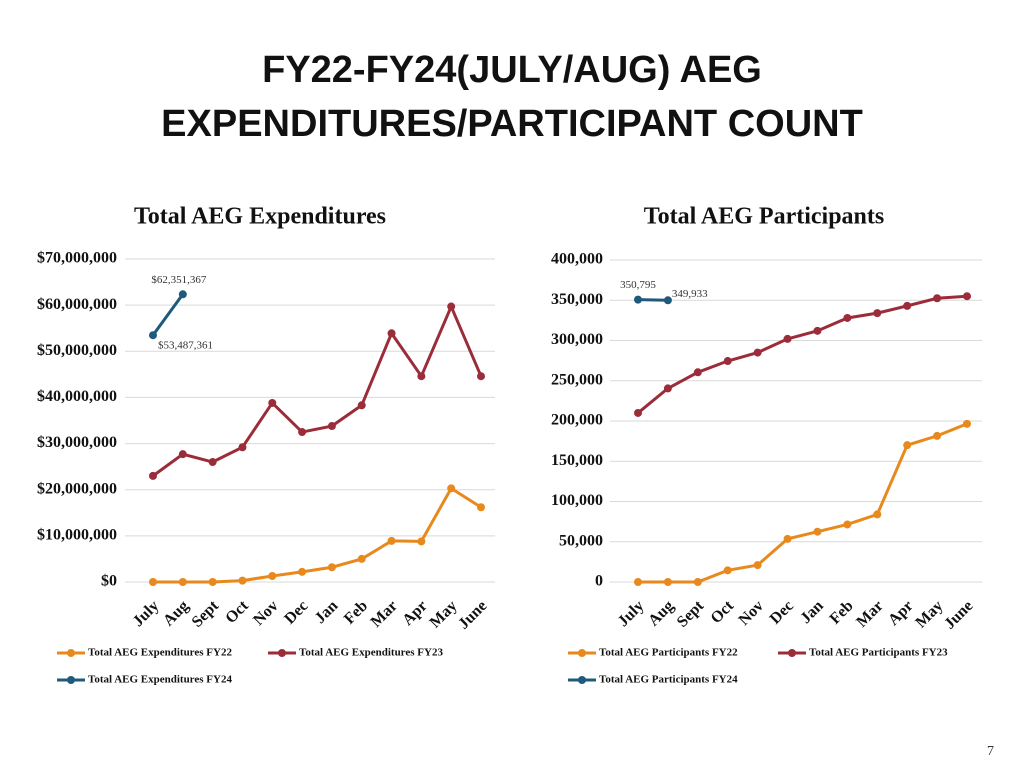 Image resolution: width=1024 pixels, height=768 pixels. Describe the element at coordinates (384, 613) in the screenshot. I see `x-tick-label: Mar` at that location.